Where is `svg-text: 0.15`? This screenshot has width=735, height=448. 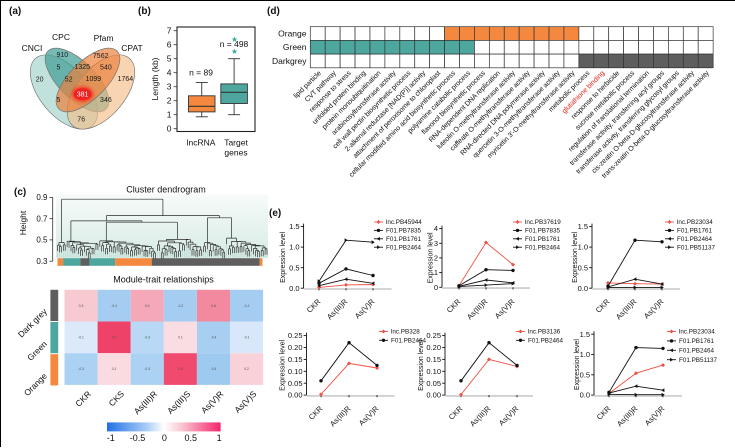
svg-text: 0.15 is located at coordinates (433, 359).